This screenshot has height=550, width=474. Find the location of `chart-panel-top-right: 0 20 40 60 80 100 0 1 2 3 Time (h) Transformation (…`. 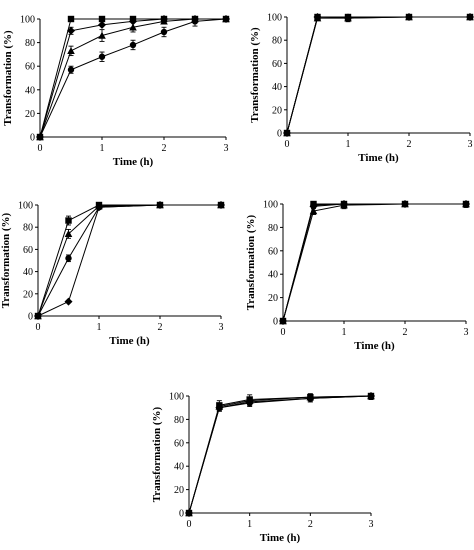

chart-panel-top-right: 0 20 40 60 80 100 0 1 2 3 Time (h) Transformation (… is located at coordinates (361, 88).